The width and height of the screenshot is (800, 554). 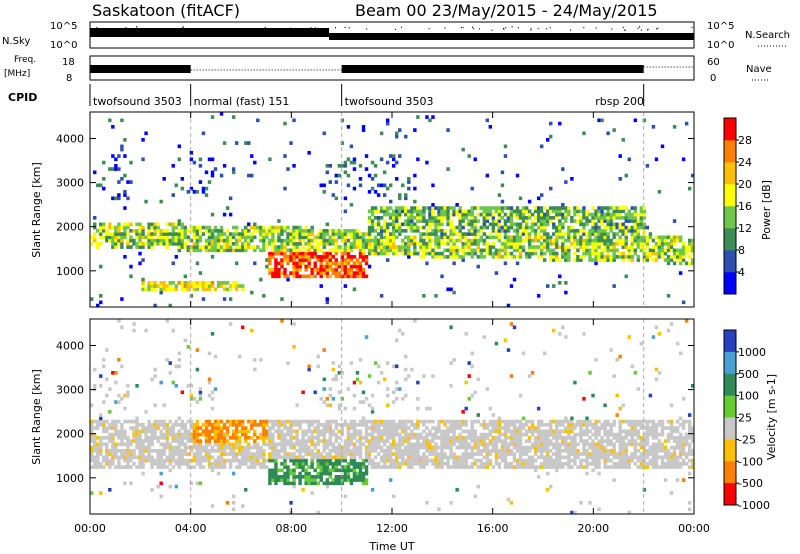 What do you see at coordinates (771, 417) in the screenshot?
I see `velocity-colorbar-label: Velocity [m s-1]` at bounding box center [771, 417].